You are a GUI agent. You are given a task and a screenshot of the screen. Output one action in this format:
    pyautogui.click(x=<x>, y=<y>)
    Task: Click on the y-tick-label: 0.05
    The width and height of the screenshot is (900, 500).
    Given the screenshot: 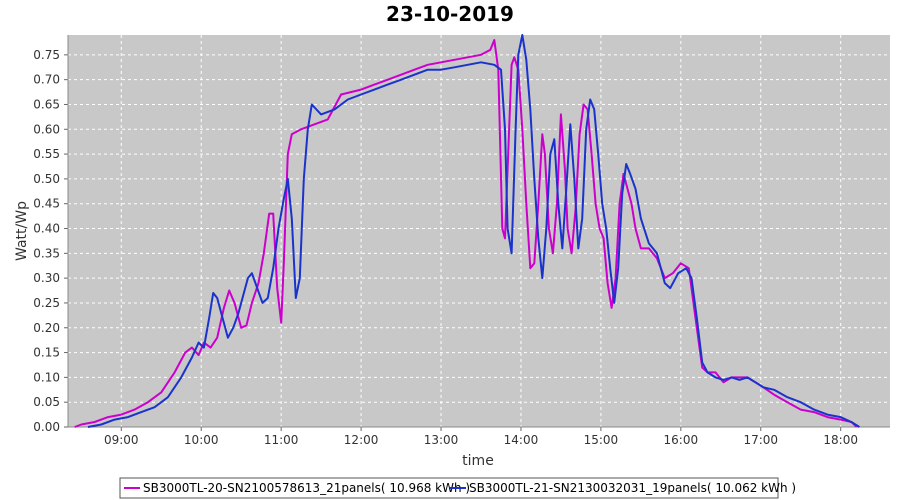 What is the action you would take?
    pyautogui.click(x=46, y=402)
    